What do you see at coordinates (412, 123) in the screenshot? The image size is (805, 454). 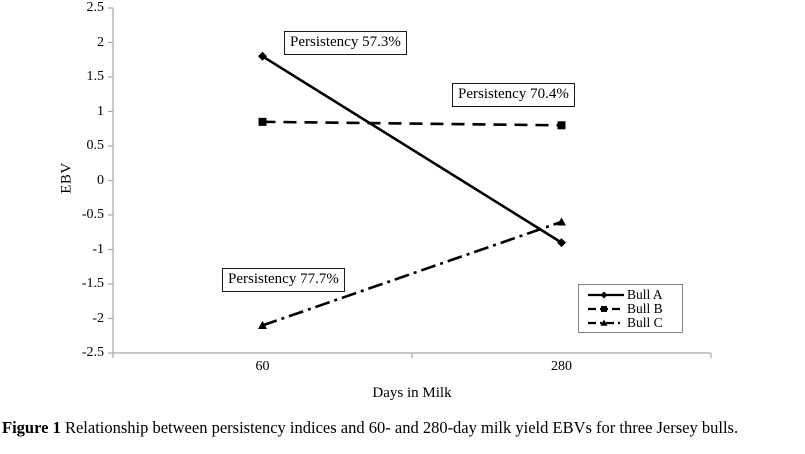 I see `series-line-bull-b` at bounding box center [412, 123].